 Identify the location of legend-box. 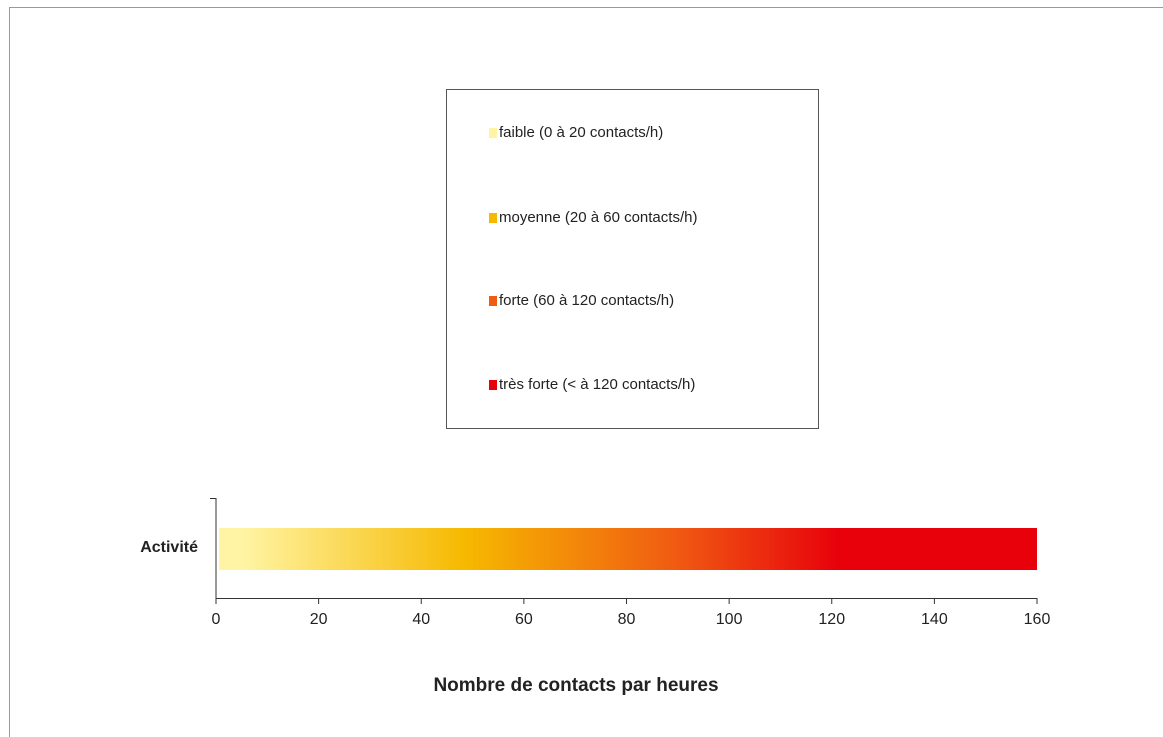
(632, 259).